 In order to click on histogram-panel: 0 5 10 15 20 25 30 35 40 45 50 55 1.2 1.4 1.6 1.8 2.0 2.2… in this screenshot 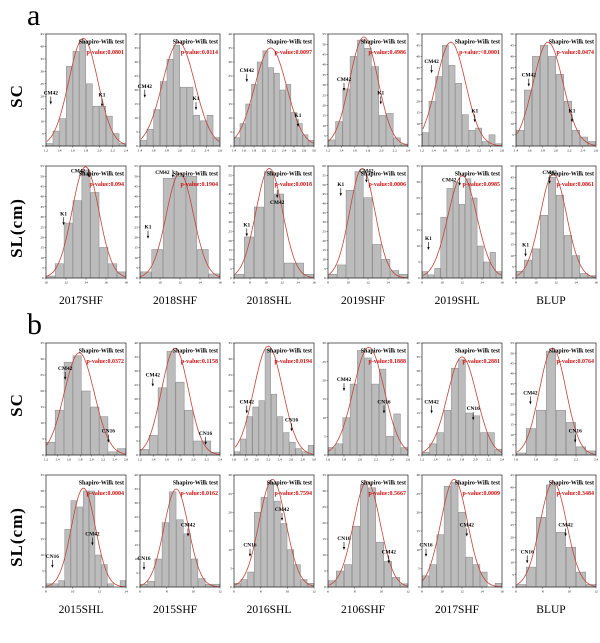, I will do `click(366, 92)`.